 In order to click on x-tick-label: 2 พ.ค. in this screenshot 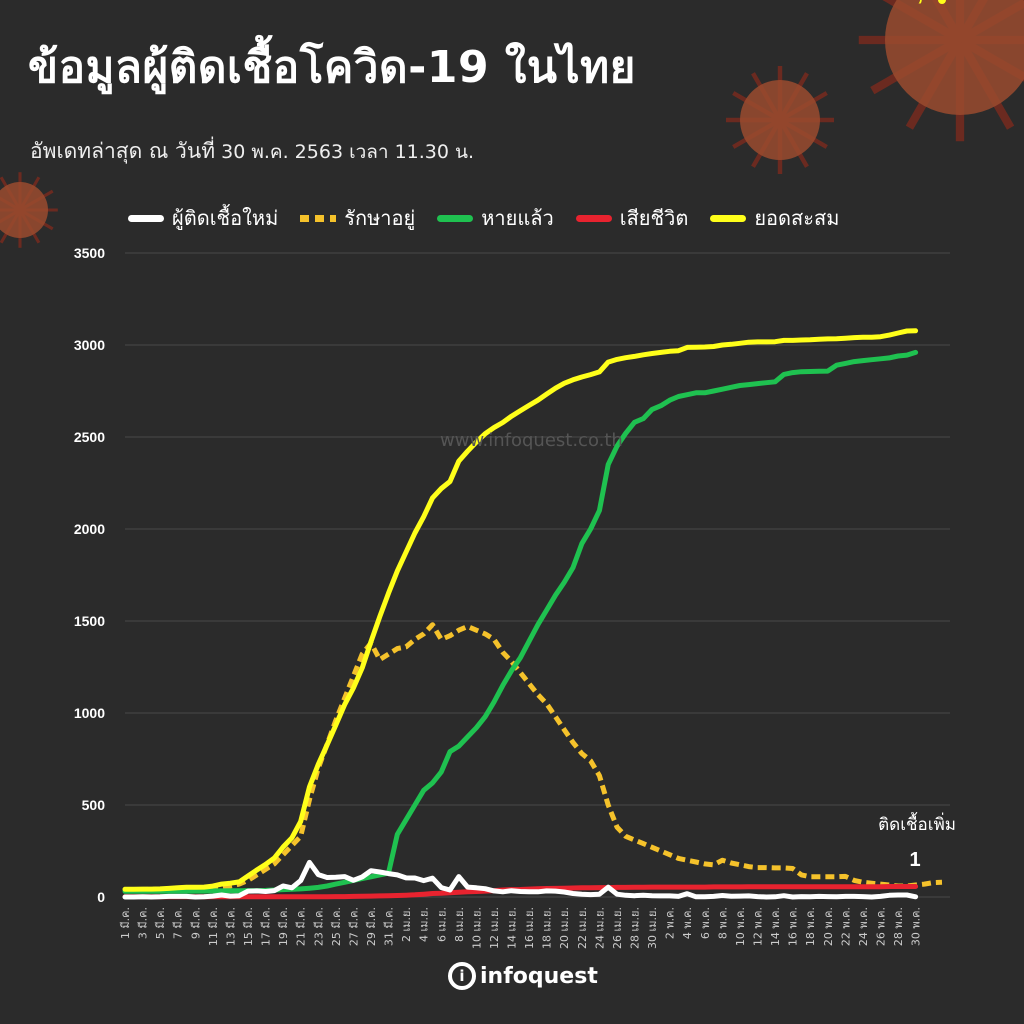, I will do `click(670, 923)`.